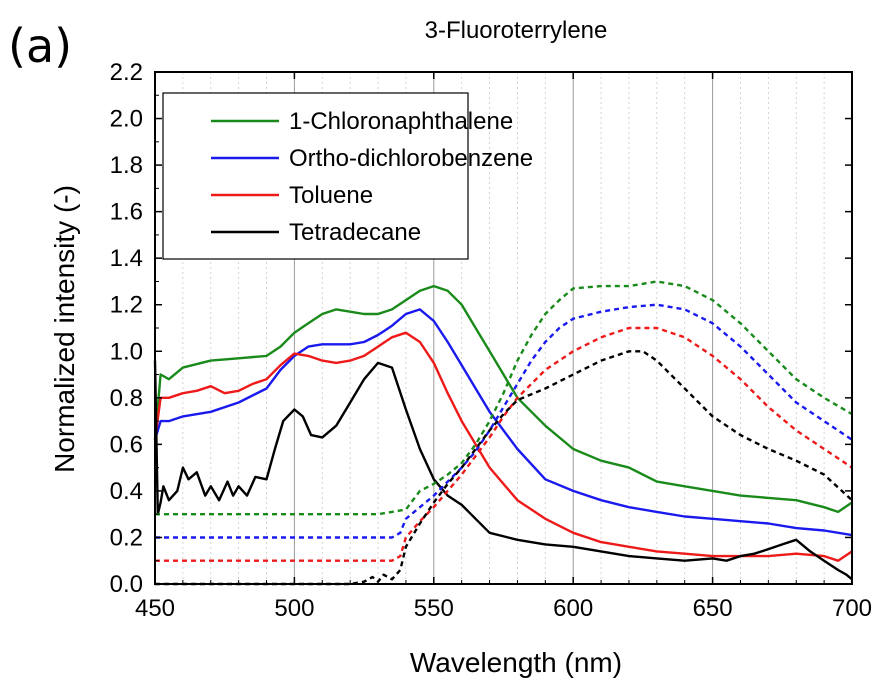  Describe the element at coordinates (516, 662) in the screenshot. I see `x-axis-label: Wavelength (nm)` at that location.